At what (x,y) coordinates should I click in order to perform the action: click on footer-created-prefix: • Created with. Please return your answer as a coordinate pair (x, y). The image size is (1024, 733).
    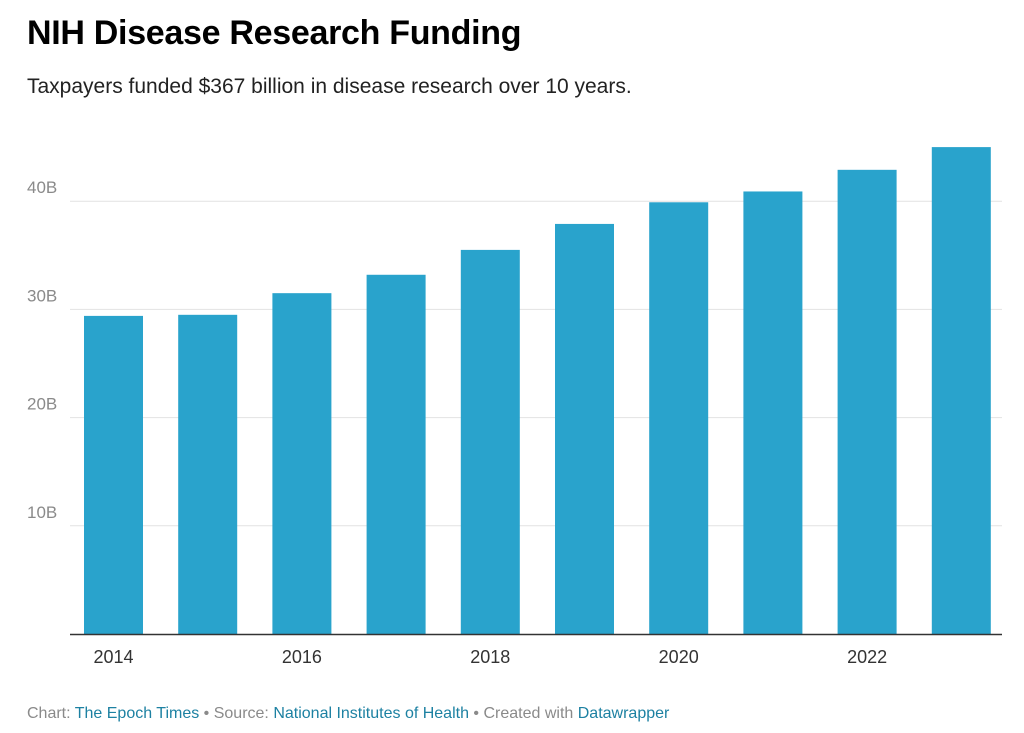
    Looking at the image, I should click on (523, 713).